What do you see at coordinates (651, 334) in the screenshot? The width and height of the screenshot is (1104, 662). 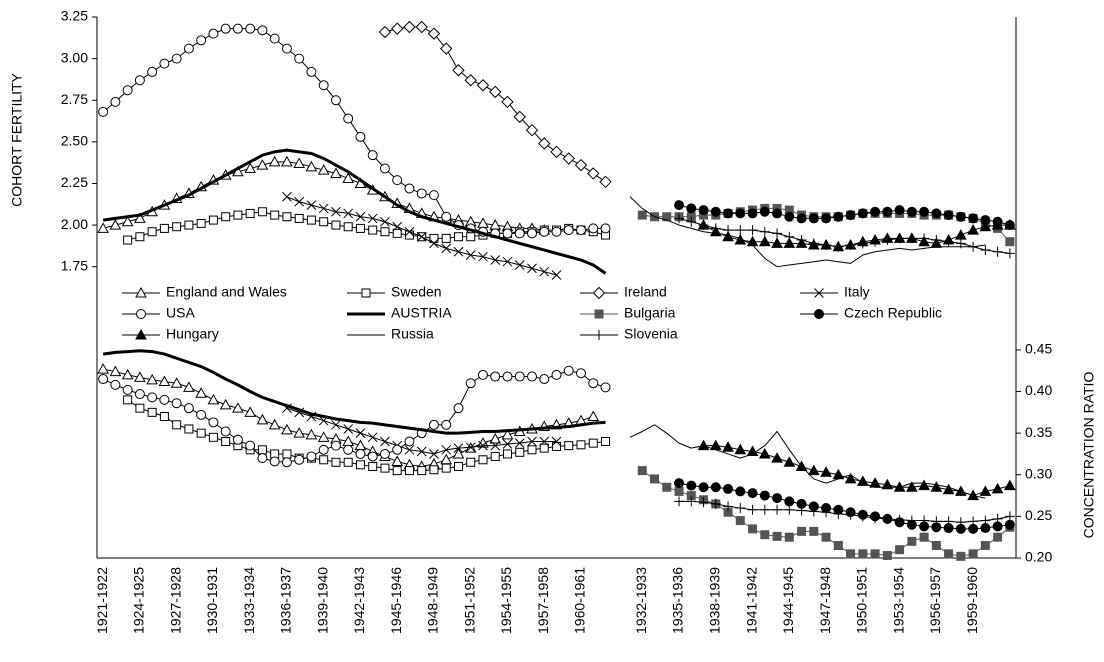 I see `legend-label: Slovenia` at bounding box center [651, 334].